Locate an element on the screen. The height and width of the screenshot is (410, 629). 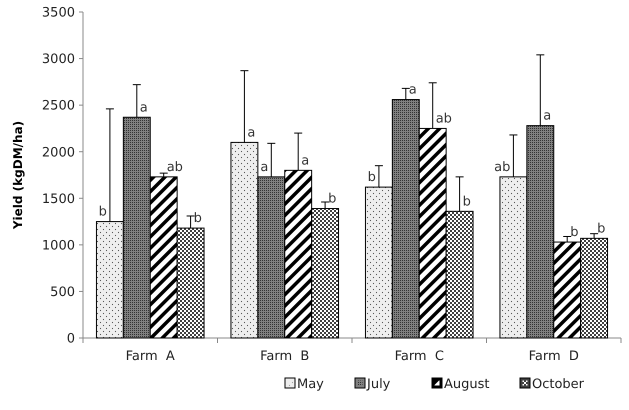
y-tick-label: 3000 is located at coordinates (58, 60).